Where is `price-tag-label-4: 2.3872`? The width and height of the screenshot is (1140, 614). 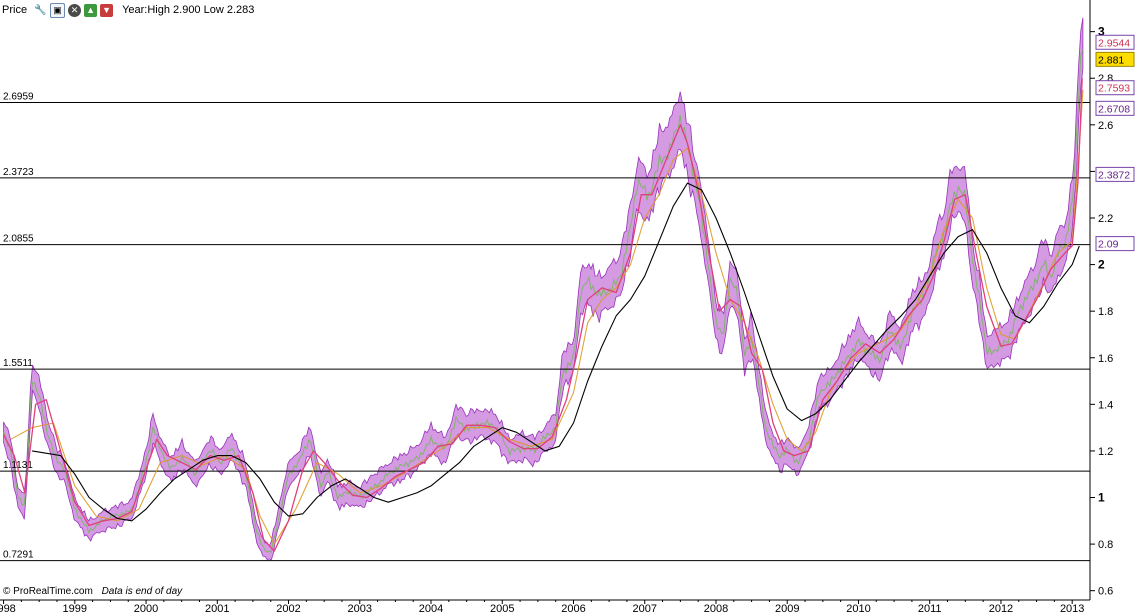 price-tag-label-4: 2.3872 is located at coordinates (1114, 175).